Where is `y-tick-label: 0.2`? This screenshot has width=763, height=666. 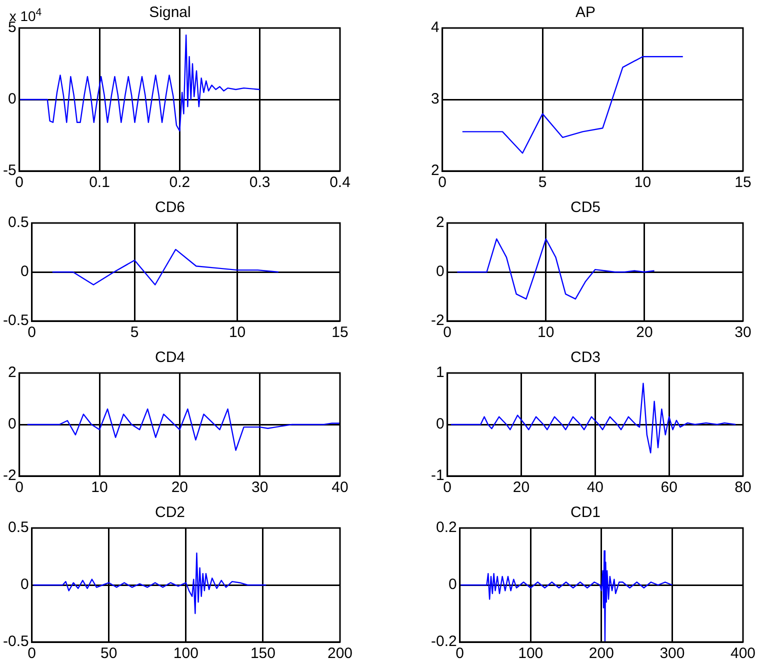
y-tick-label: 0.2 is located at coordinates (446, 527).